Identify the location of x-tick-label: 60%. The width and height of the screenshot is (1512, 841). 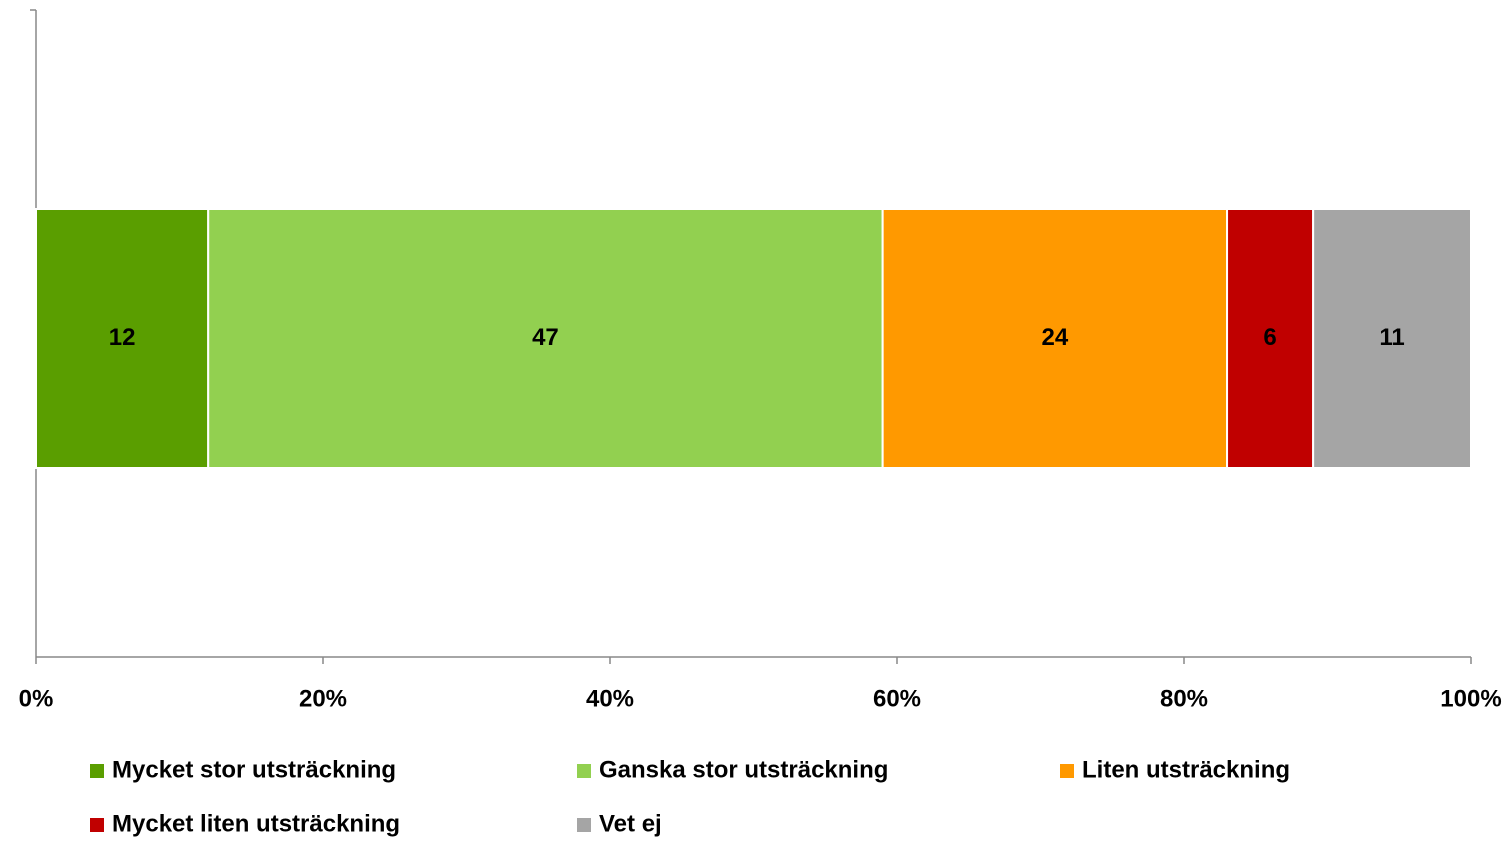
(897, 698).